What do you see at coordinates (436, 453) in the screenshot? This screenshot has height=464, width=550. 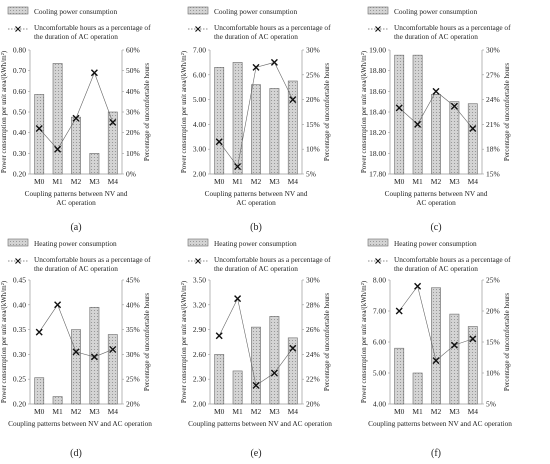 I see `panel-label: (f)` at bounding box center [436, 453].